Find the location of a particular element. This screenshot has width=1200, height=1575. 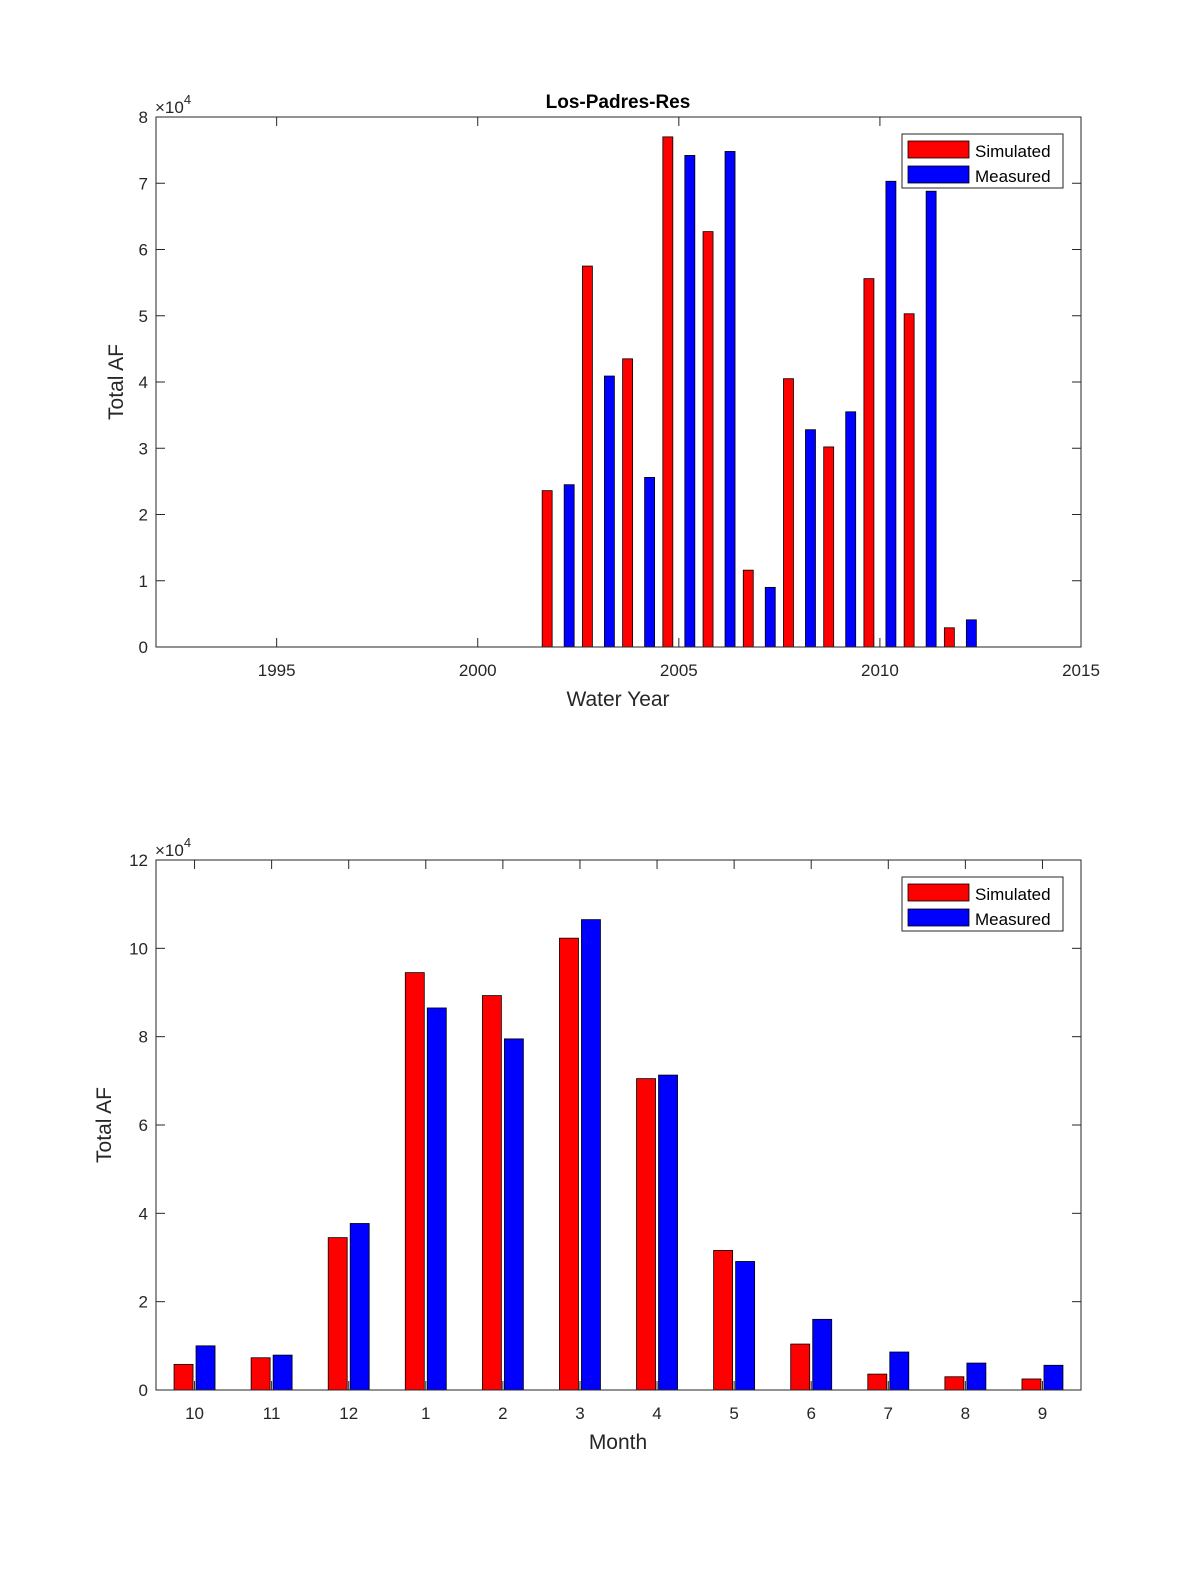

monthly-y-exponent-base: ×10 is located at coordinates (169, 850).